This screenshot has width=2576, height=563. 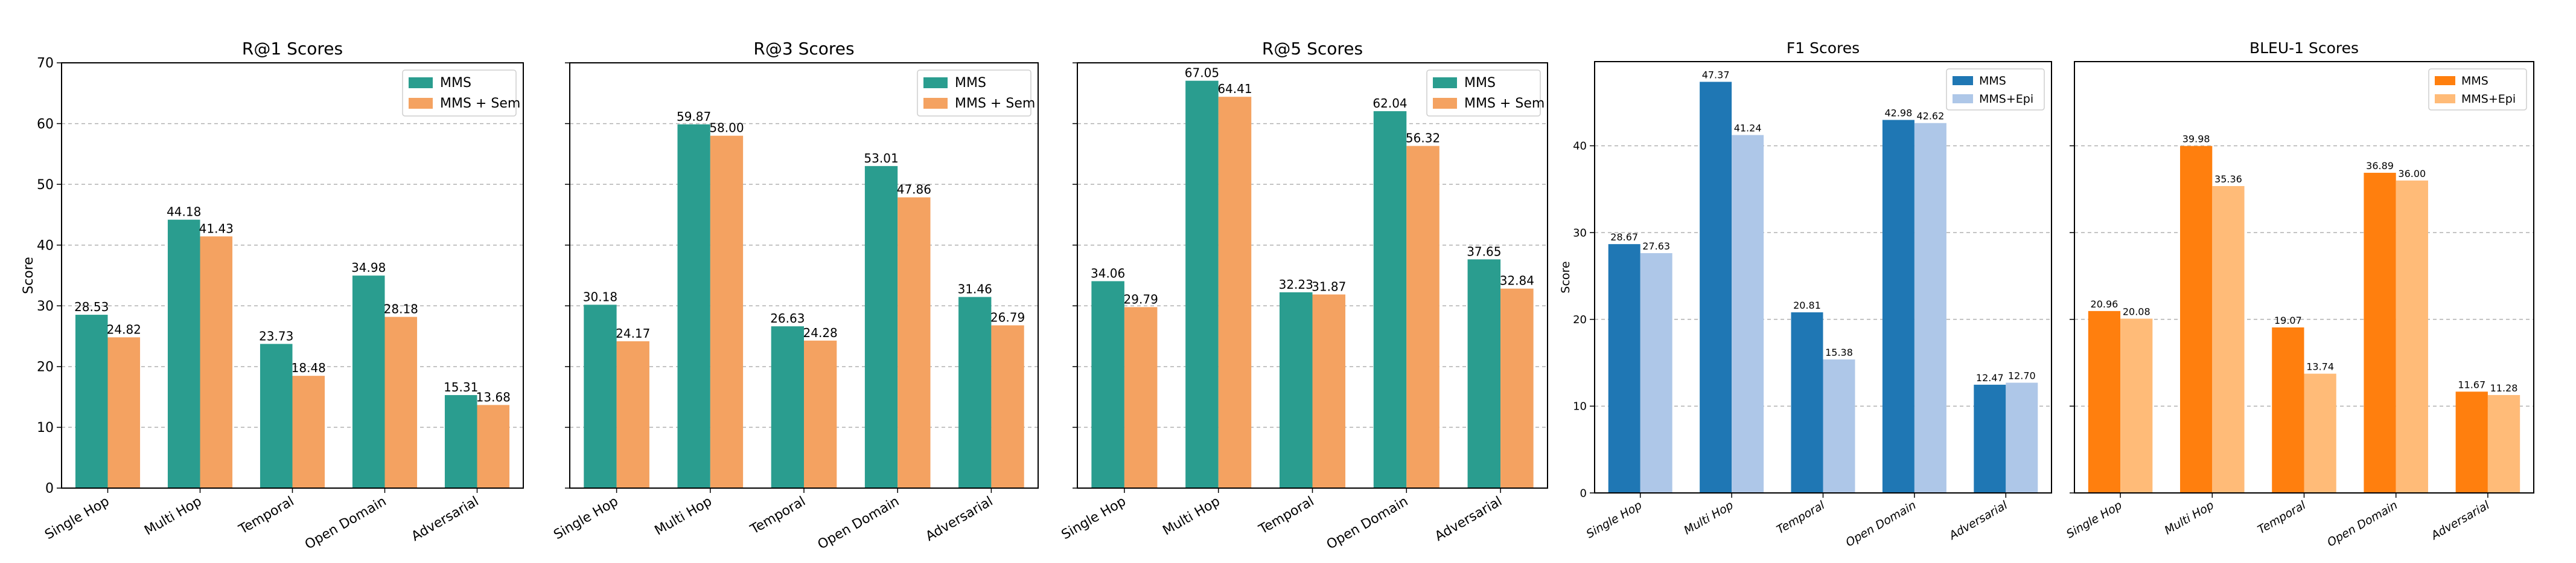 What do you see at coordinates (216, 228) in the screenshot?
I see `data-label: 41.43` at bounding box center [216, 228].